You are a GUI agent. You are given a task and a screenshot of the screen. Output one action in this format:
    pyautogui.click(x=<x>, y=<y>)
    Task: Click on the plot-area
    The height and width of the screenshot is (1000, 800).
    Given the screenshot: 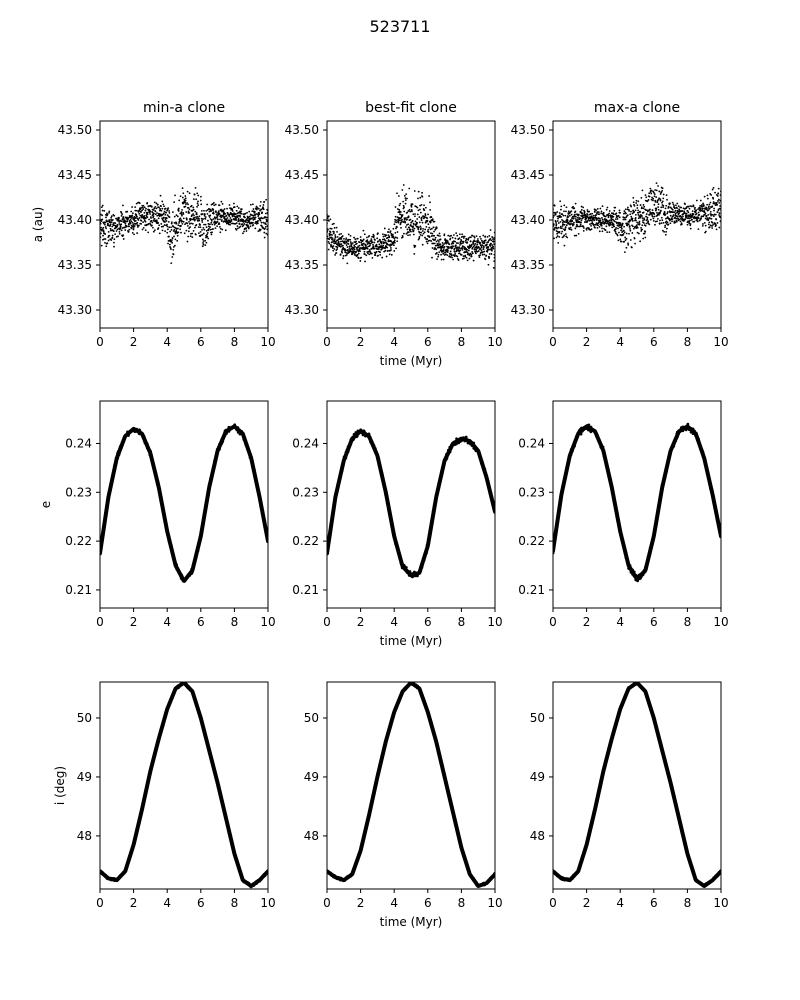 What is the action you would take?
    pyautogui.click(x=411, y=503)
    